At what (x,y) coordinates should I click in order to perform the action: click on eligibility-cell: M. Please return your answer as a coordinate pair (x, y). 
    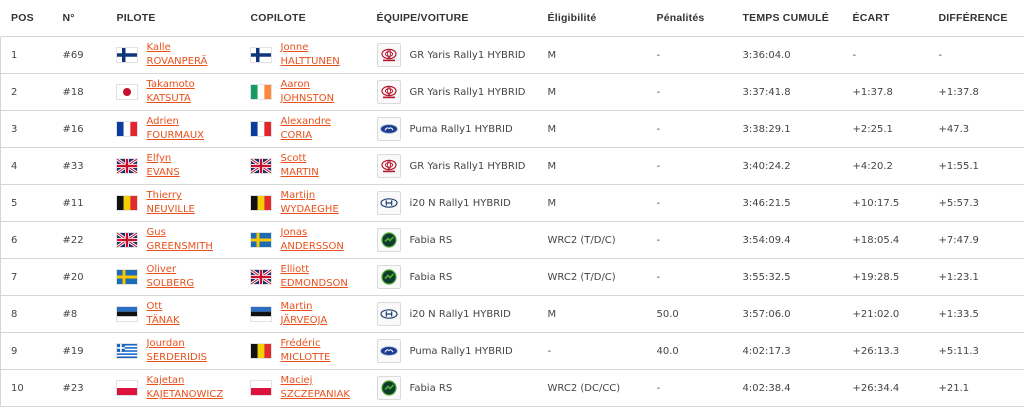
    Looking at the image, I should click on (592, 55).